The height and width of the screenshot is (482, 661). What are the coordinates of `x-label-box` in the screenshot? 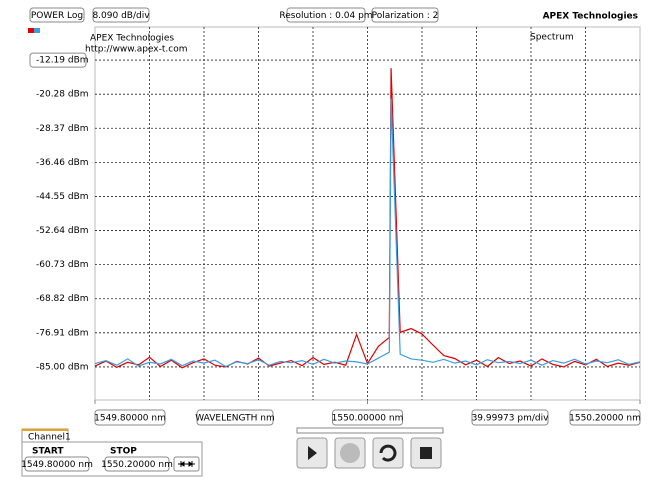 It's located at (235, 417).